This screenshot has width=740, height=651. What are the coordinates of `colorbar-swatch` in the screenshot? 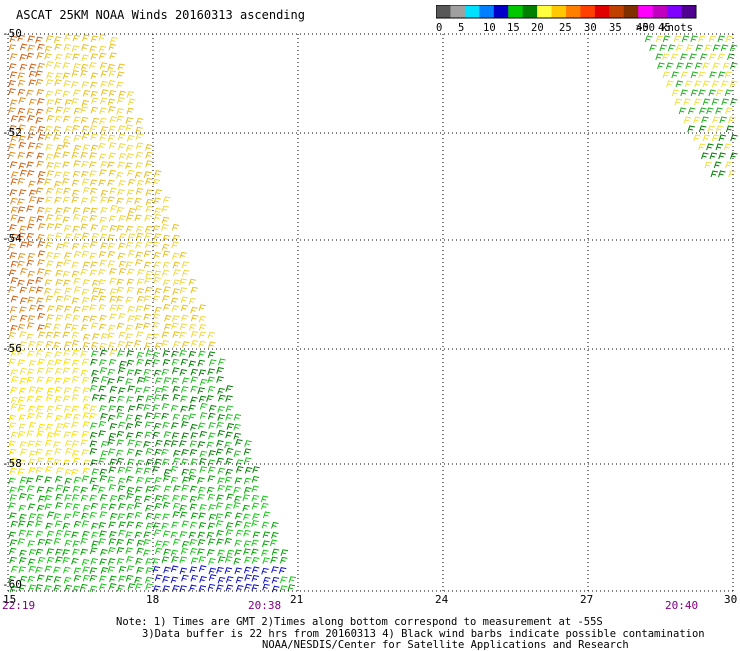 It's located at (472, 11).